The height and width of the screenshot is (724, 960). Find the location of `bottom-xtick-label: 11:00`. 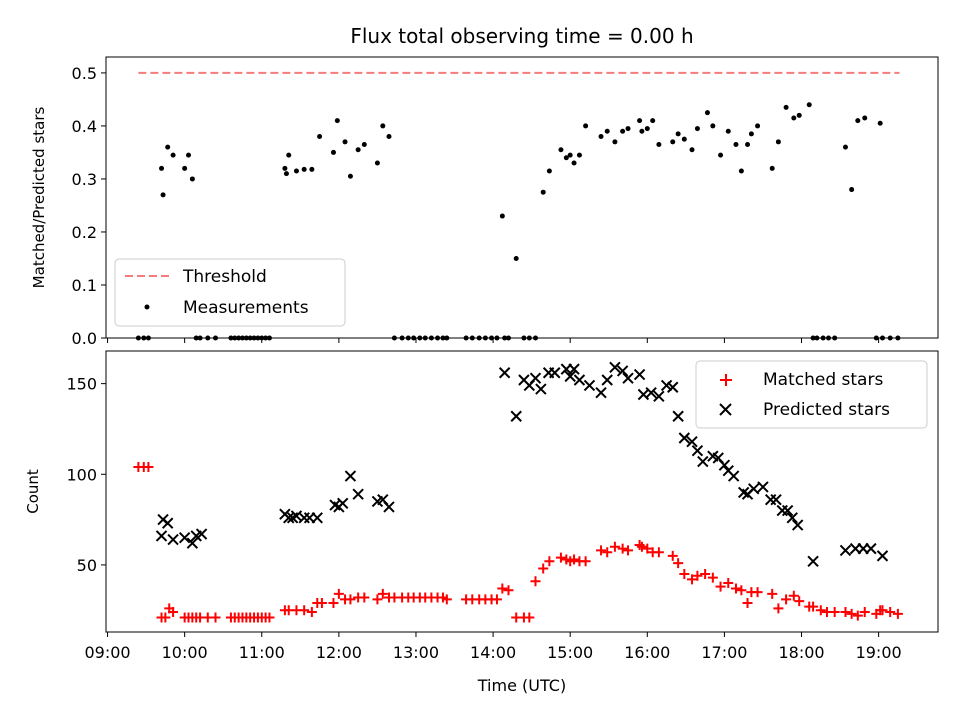

bottom-xtick-label: 11:00 is located at coordinates (262, 652).